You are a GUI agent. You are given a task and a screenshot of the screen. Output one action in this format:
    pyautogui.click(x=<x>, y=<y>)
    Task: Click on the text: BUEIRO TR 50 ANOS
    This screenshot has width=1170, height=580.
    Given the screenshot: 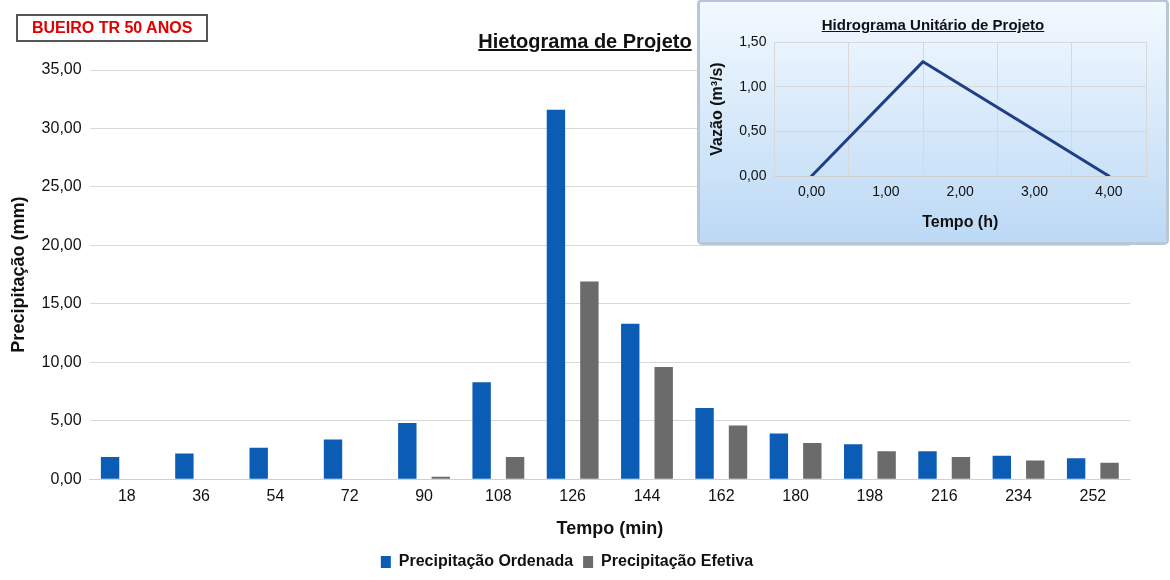 What is the action you would take?
    pyautogui.click(x=112, y=28)
    